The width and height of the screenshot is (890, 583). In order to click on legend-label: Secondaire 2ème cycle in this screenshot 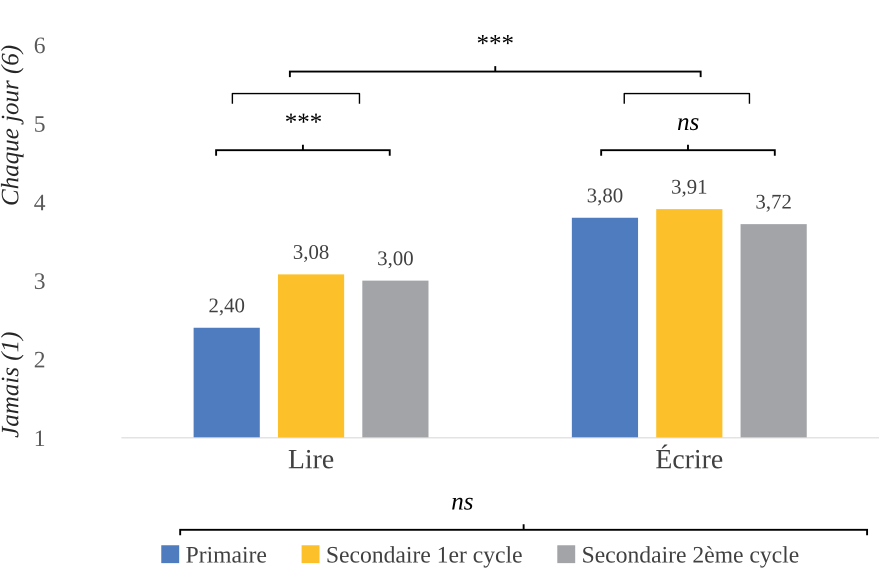, I will do `click(690, 557)`.